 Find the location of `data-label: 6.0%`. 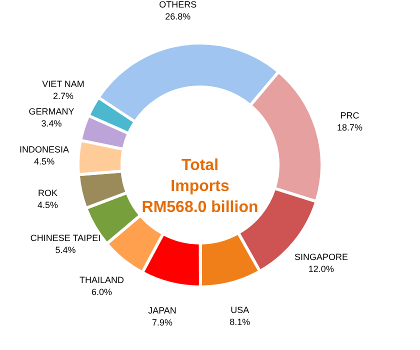

data-label: 6.0% is located at coordinates (102, 292).